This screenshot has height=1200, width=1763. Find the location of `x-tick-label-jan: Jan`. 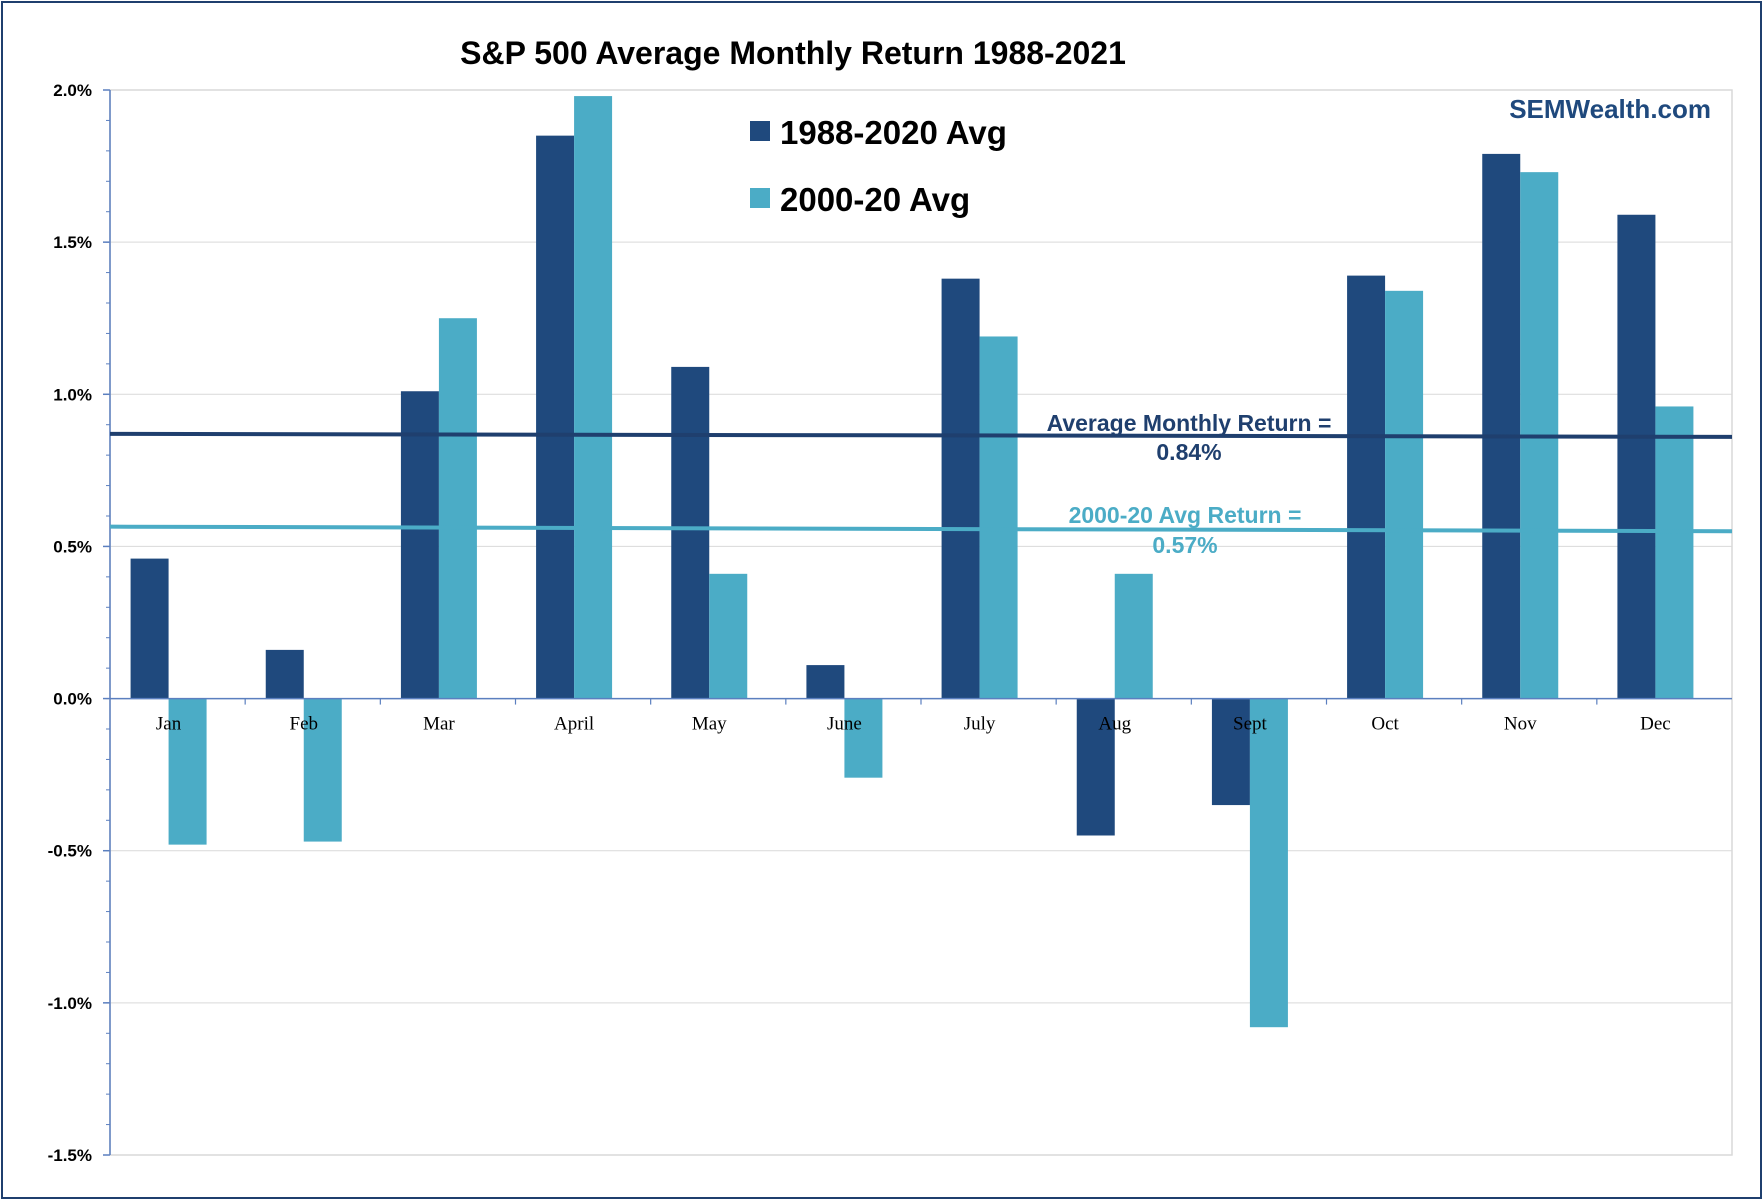

x-tick-label-jan: Jan is located at coordinates (169, 724).